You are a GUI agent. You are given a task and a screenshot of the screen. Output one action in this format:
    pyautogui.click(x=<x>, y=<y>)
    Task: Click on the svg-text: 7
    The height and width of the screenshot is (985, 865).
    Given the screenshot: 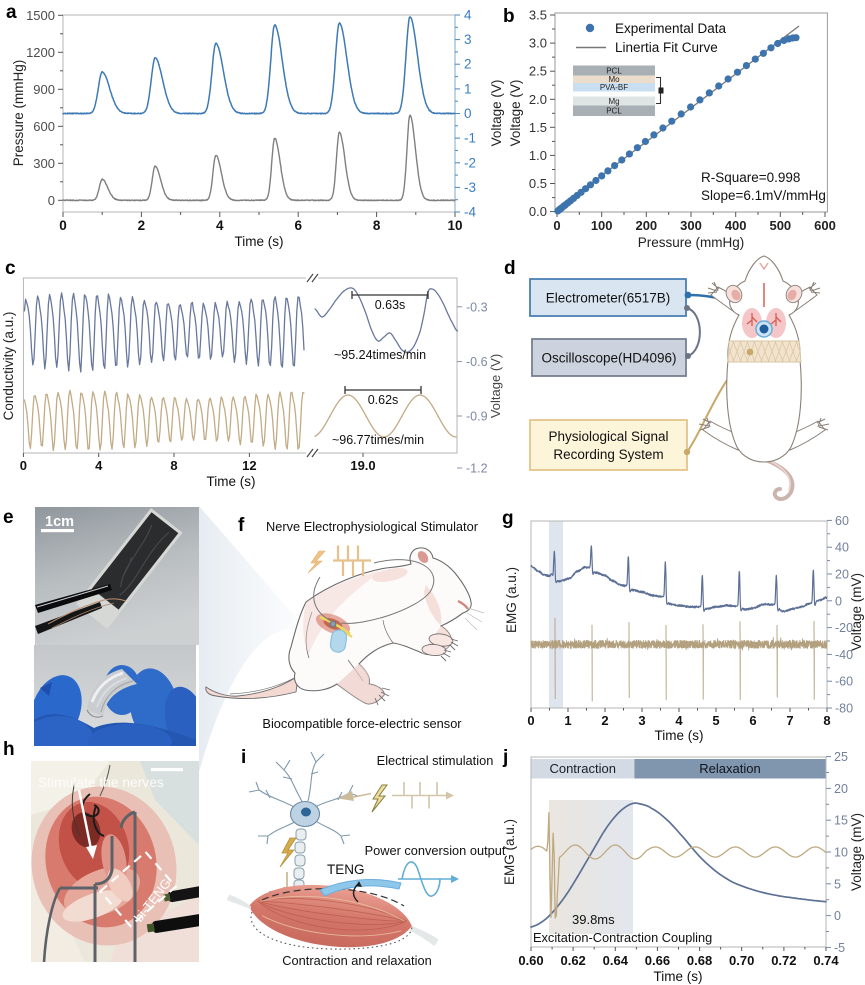 What is the action you would take?
    pyautogui.click(x=789, y=720)
    